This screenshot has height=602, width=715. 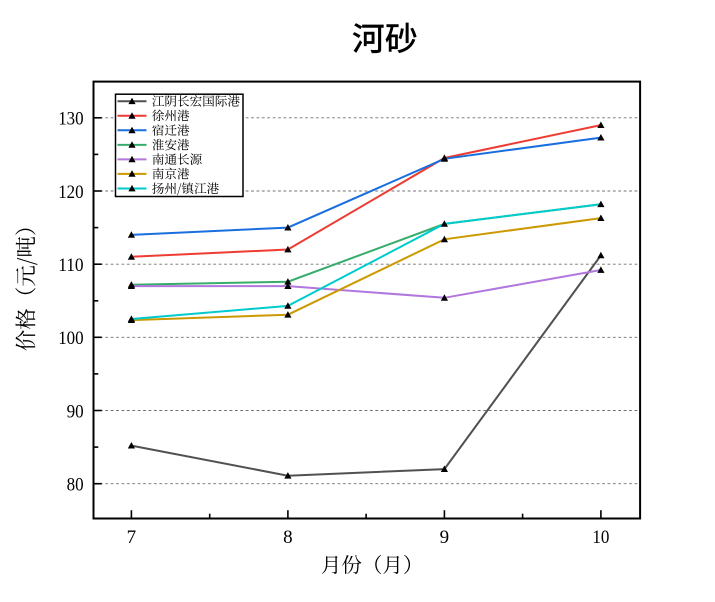 What do you see at coordinates (70, 265) in the screenshot?
I see `svg-text: 110` at bounding box center [70, 265].